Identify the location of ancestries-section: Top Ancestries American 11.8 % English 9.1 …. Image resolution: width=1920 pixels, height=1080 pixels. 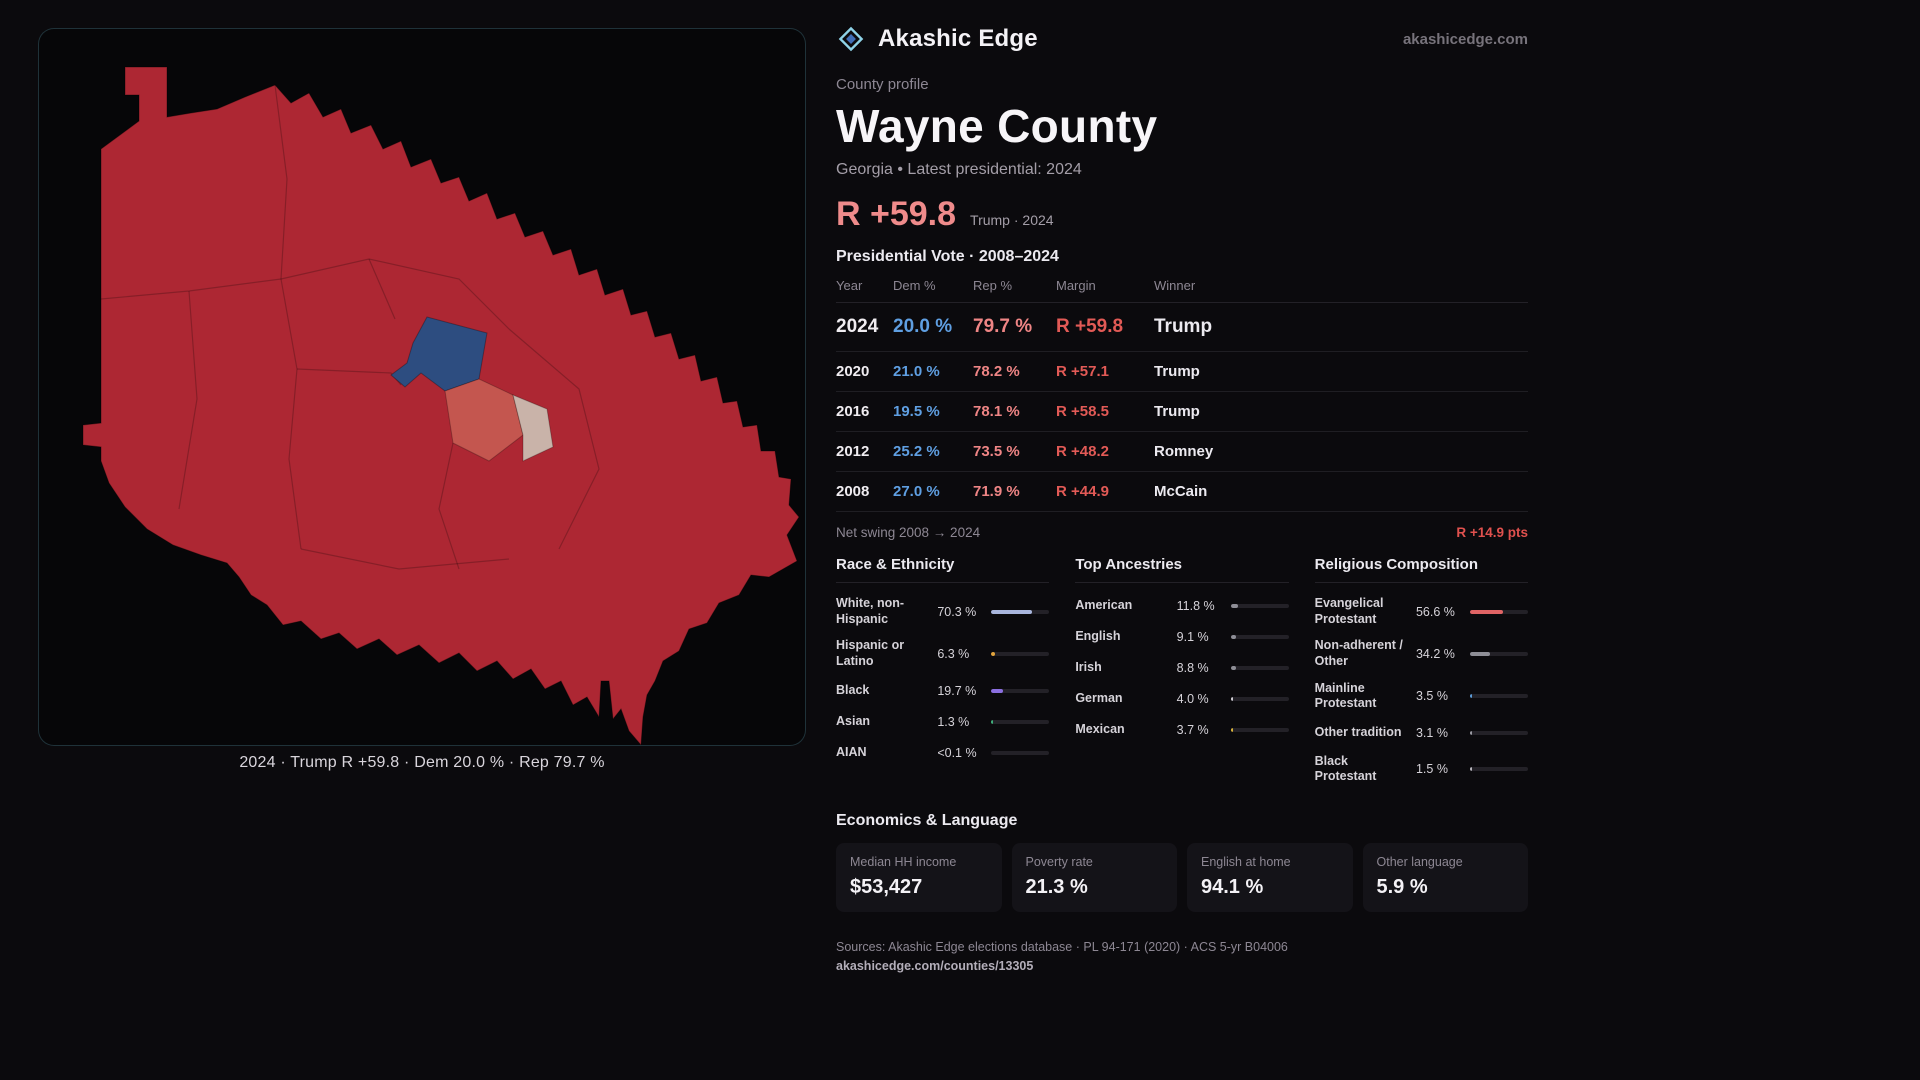
(1182, 676).